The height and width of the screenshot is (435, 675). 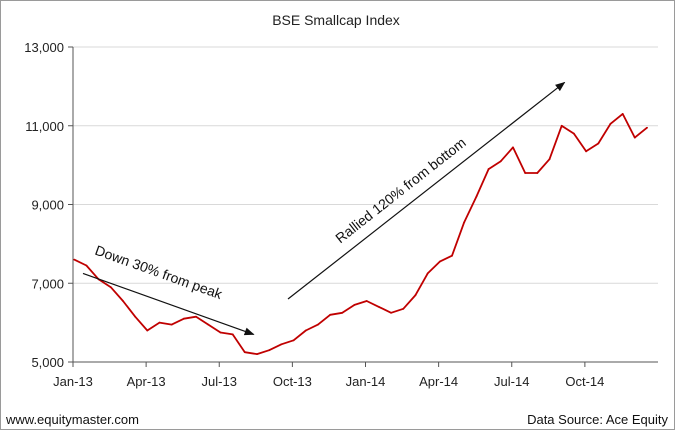 I want to click on x-tick-label: Jan-14, so click(x=366, y=381).